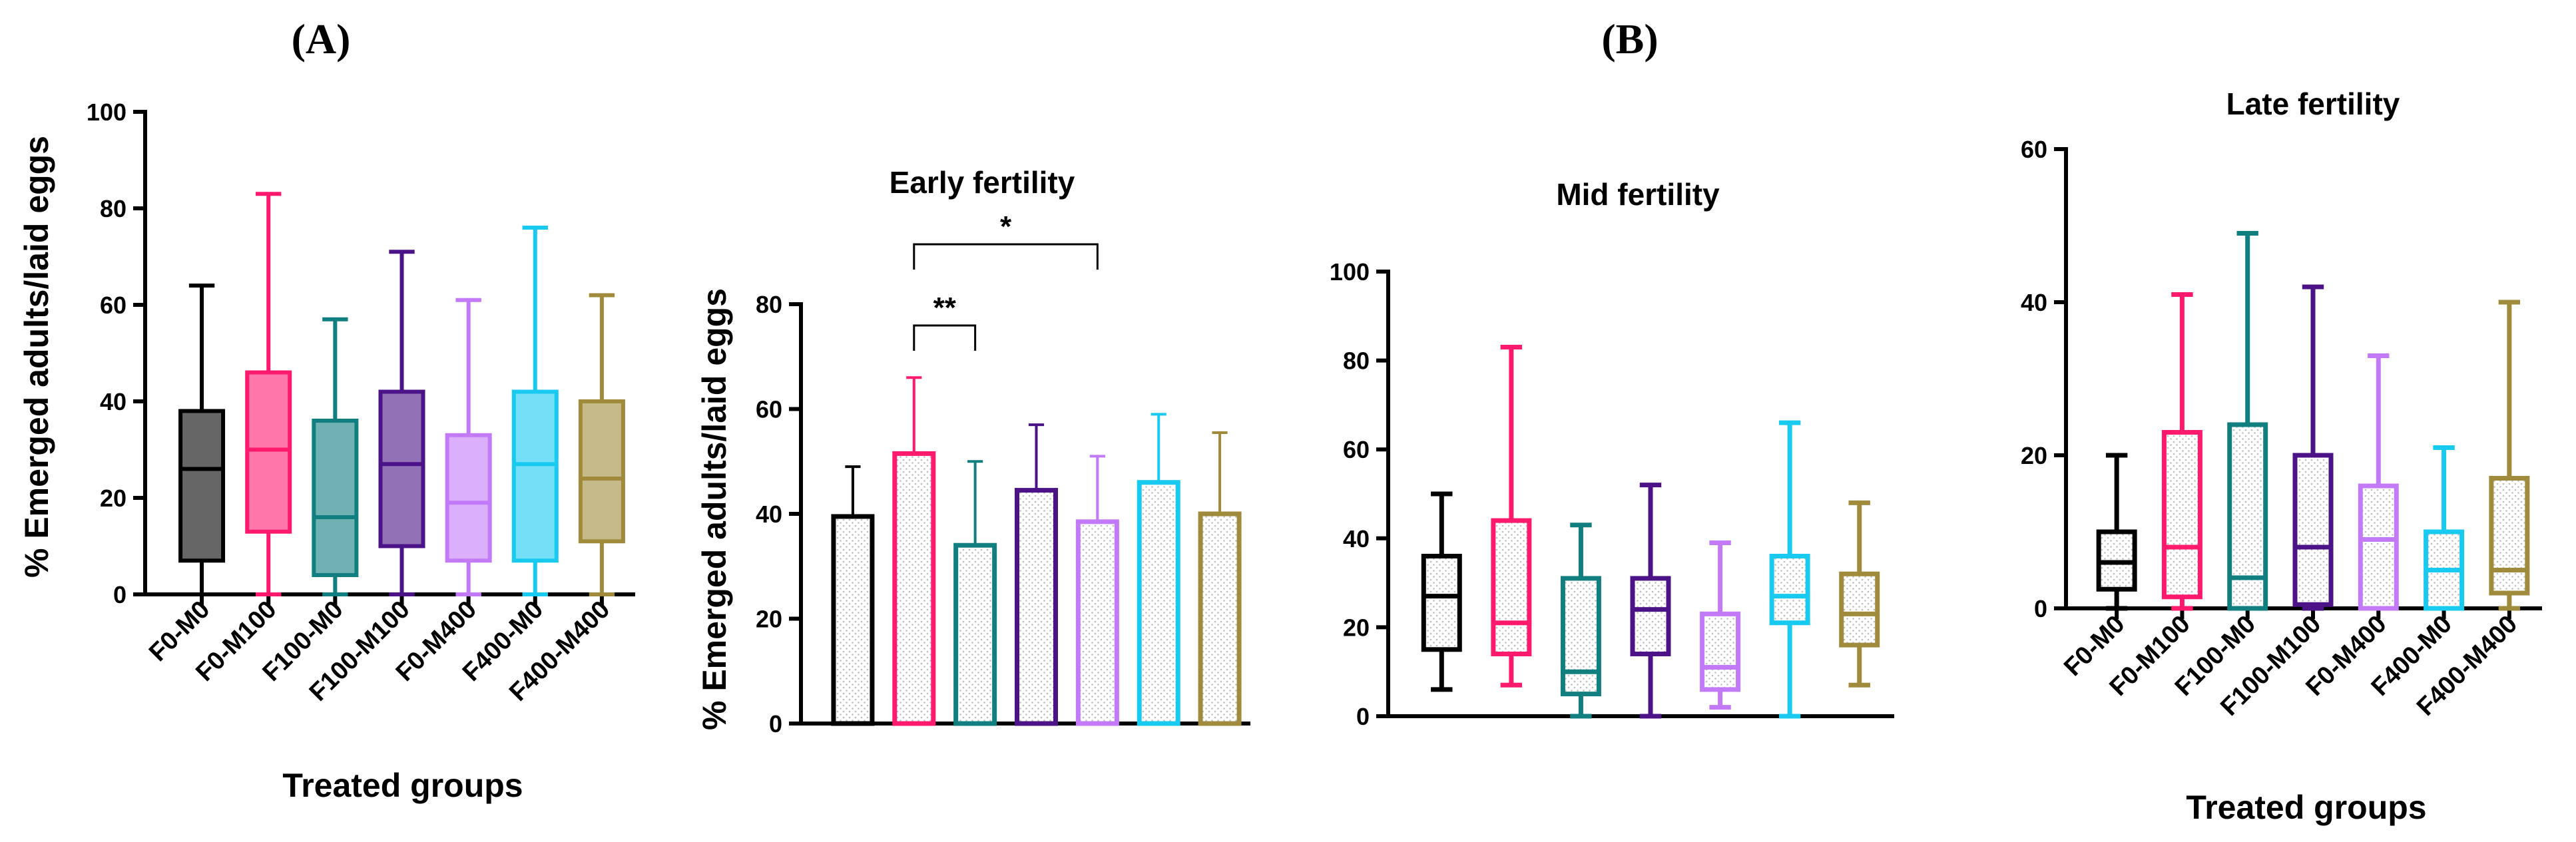  I want to click on chart-title: Mid fertility, so click(1638, 195).